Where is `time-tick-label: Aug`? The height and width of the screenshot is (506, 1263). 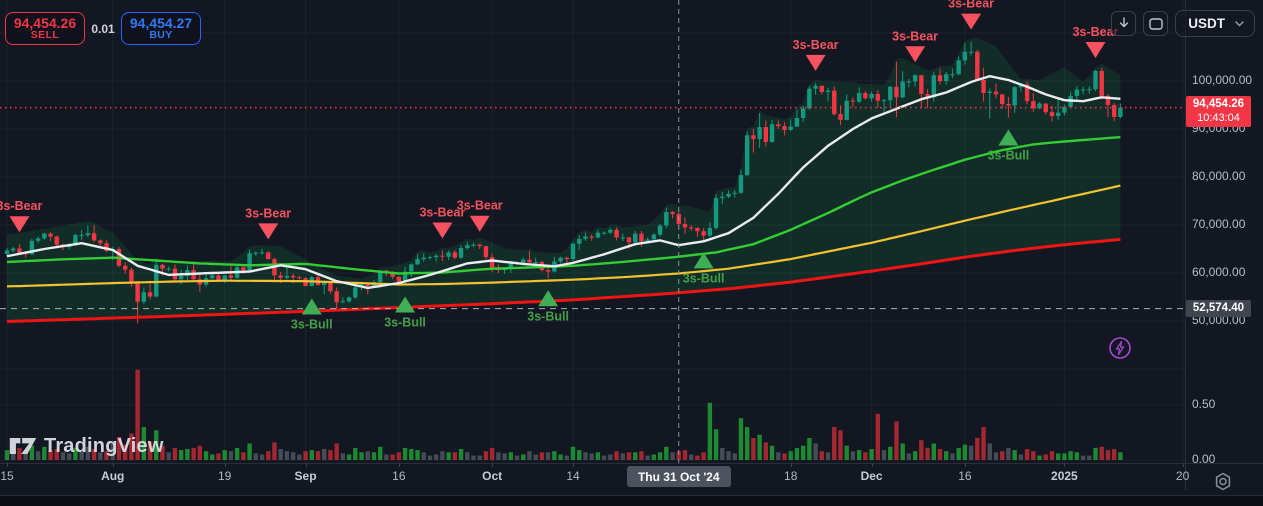 time-tick-label: Aug is located at coordinates (113, 476).